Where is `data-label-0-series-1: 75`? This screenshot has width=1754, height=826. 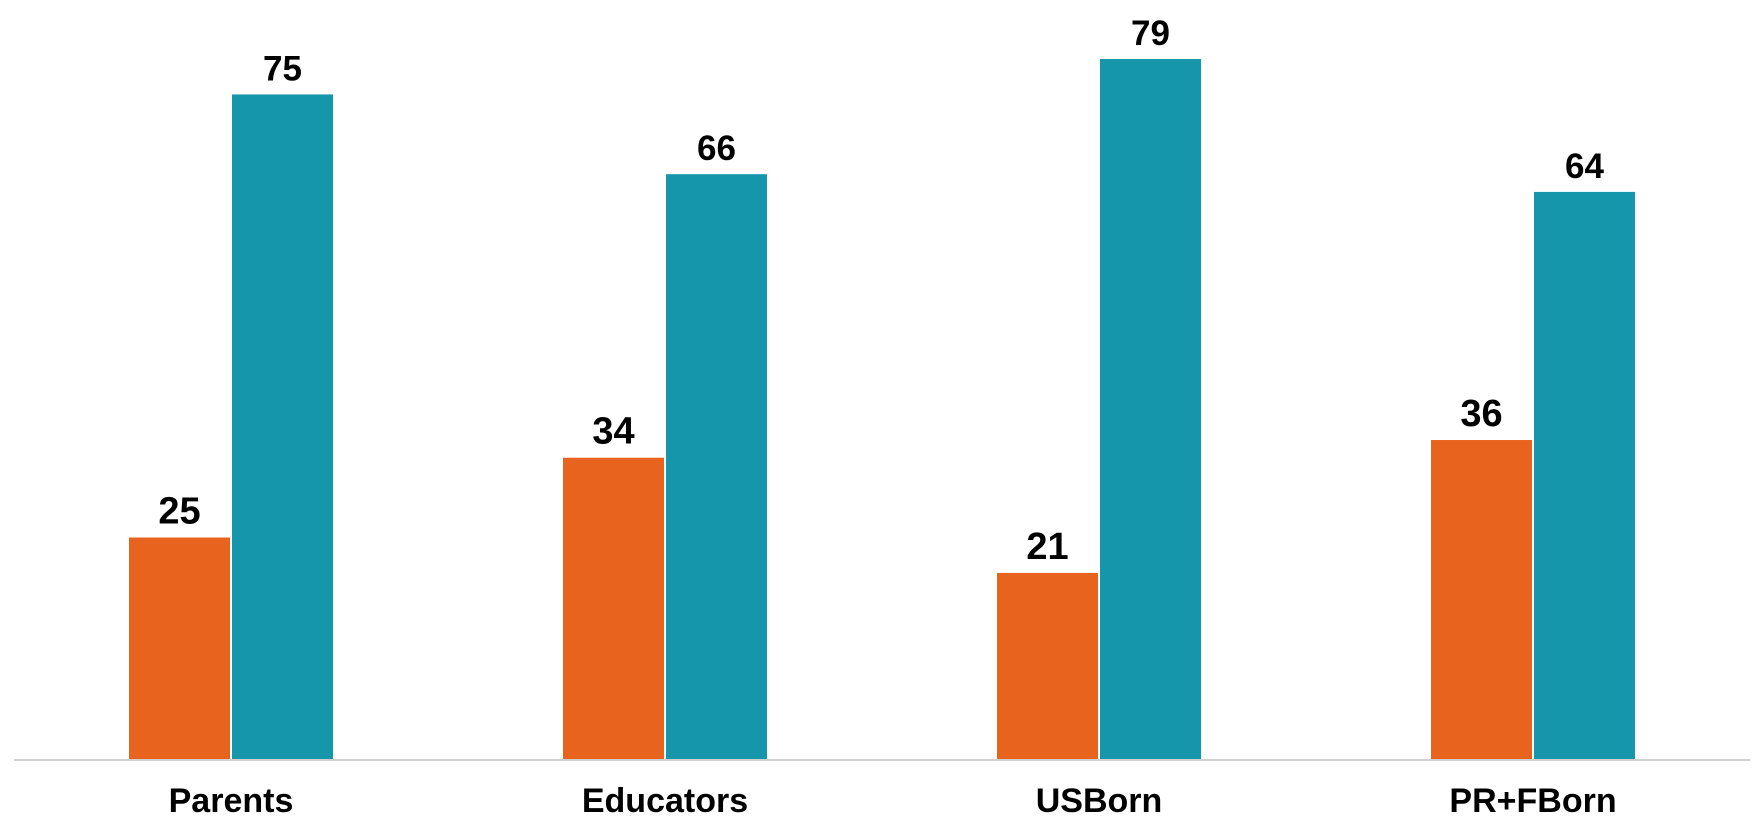
data-label-0-series-1: 75 is located at coordinates (282, 68).